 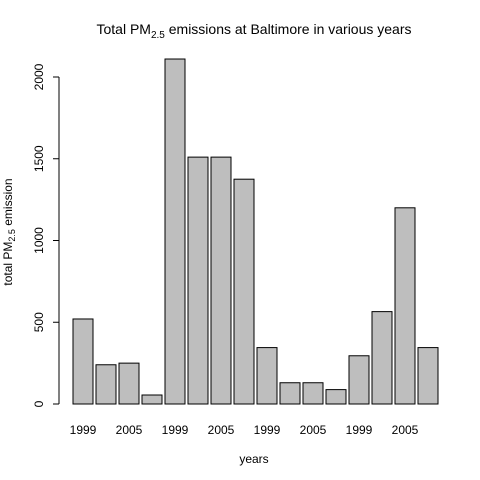 I want to click on y-tick-label: 2000, so click(x=39, y=76).